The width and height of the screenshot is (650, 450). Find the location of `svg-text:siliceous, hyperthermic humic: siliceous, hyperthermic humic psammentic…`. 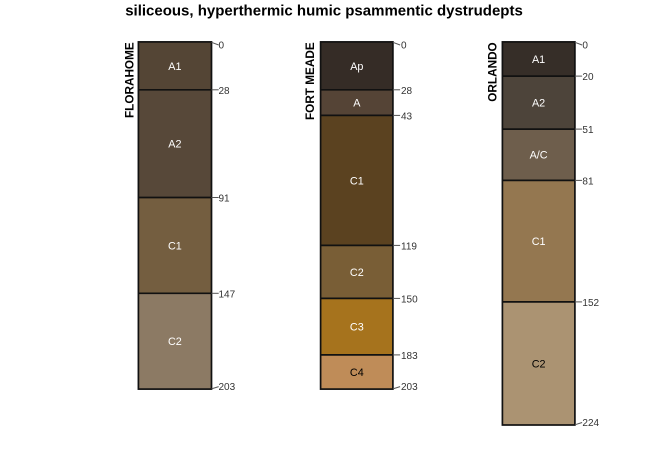

svg-text:siliceous, hyperthermic humic: siliceous, hyperthermic humic psammentic… is located at coordinates (324, 11).